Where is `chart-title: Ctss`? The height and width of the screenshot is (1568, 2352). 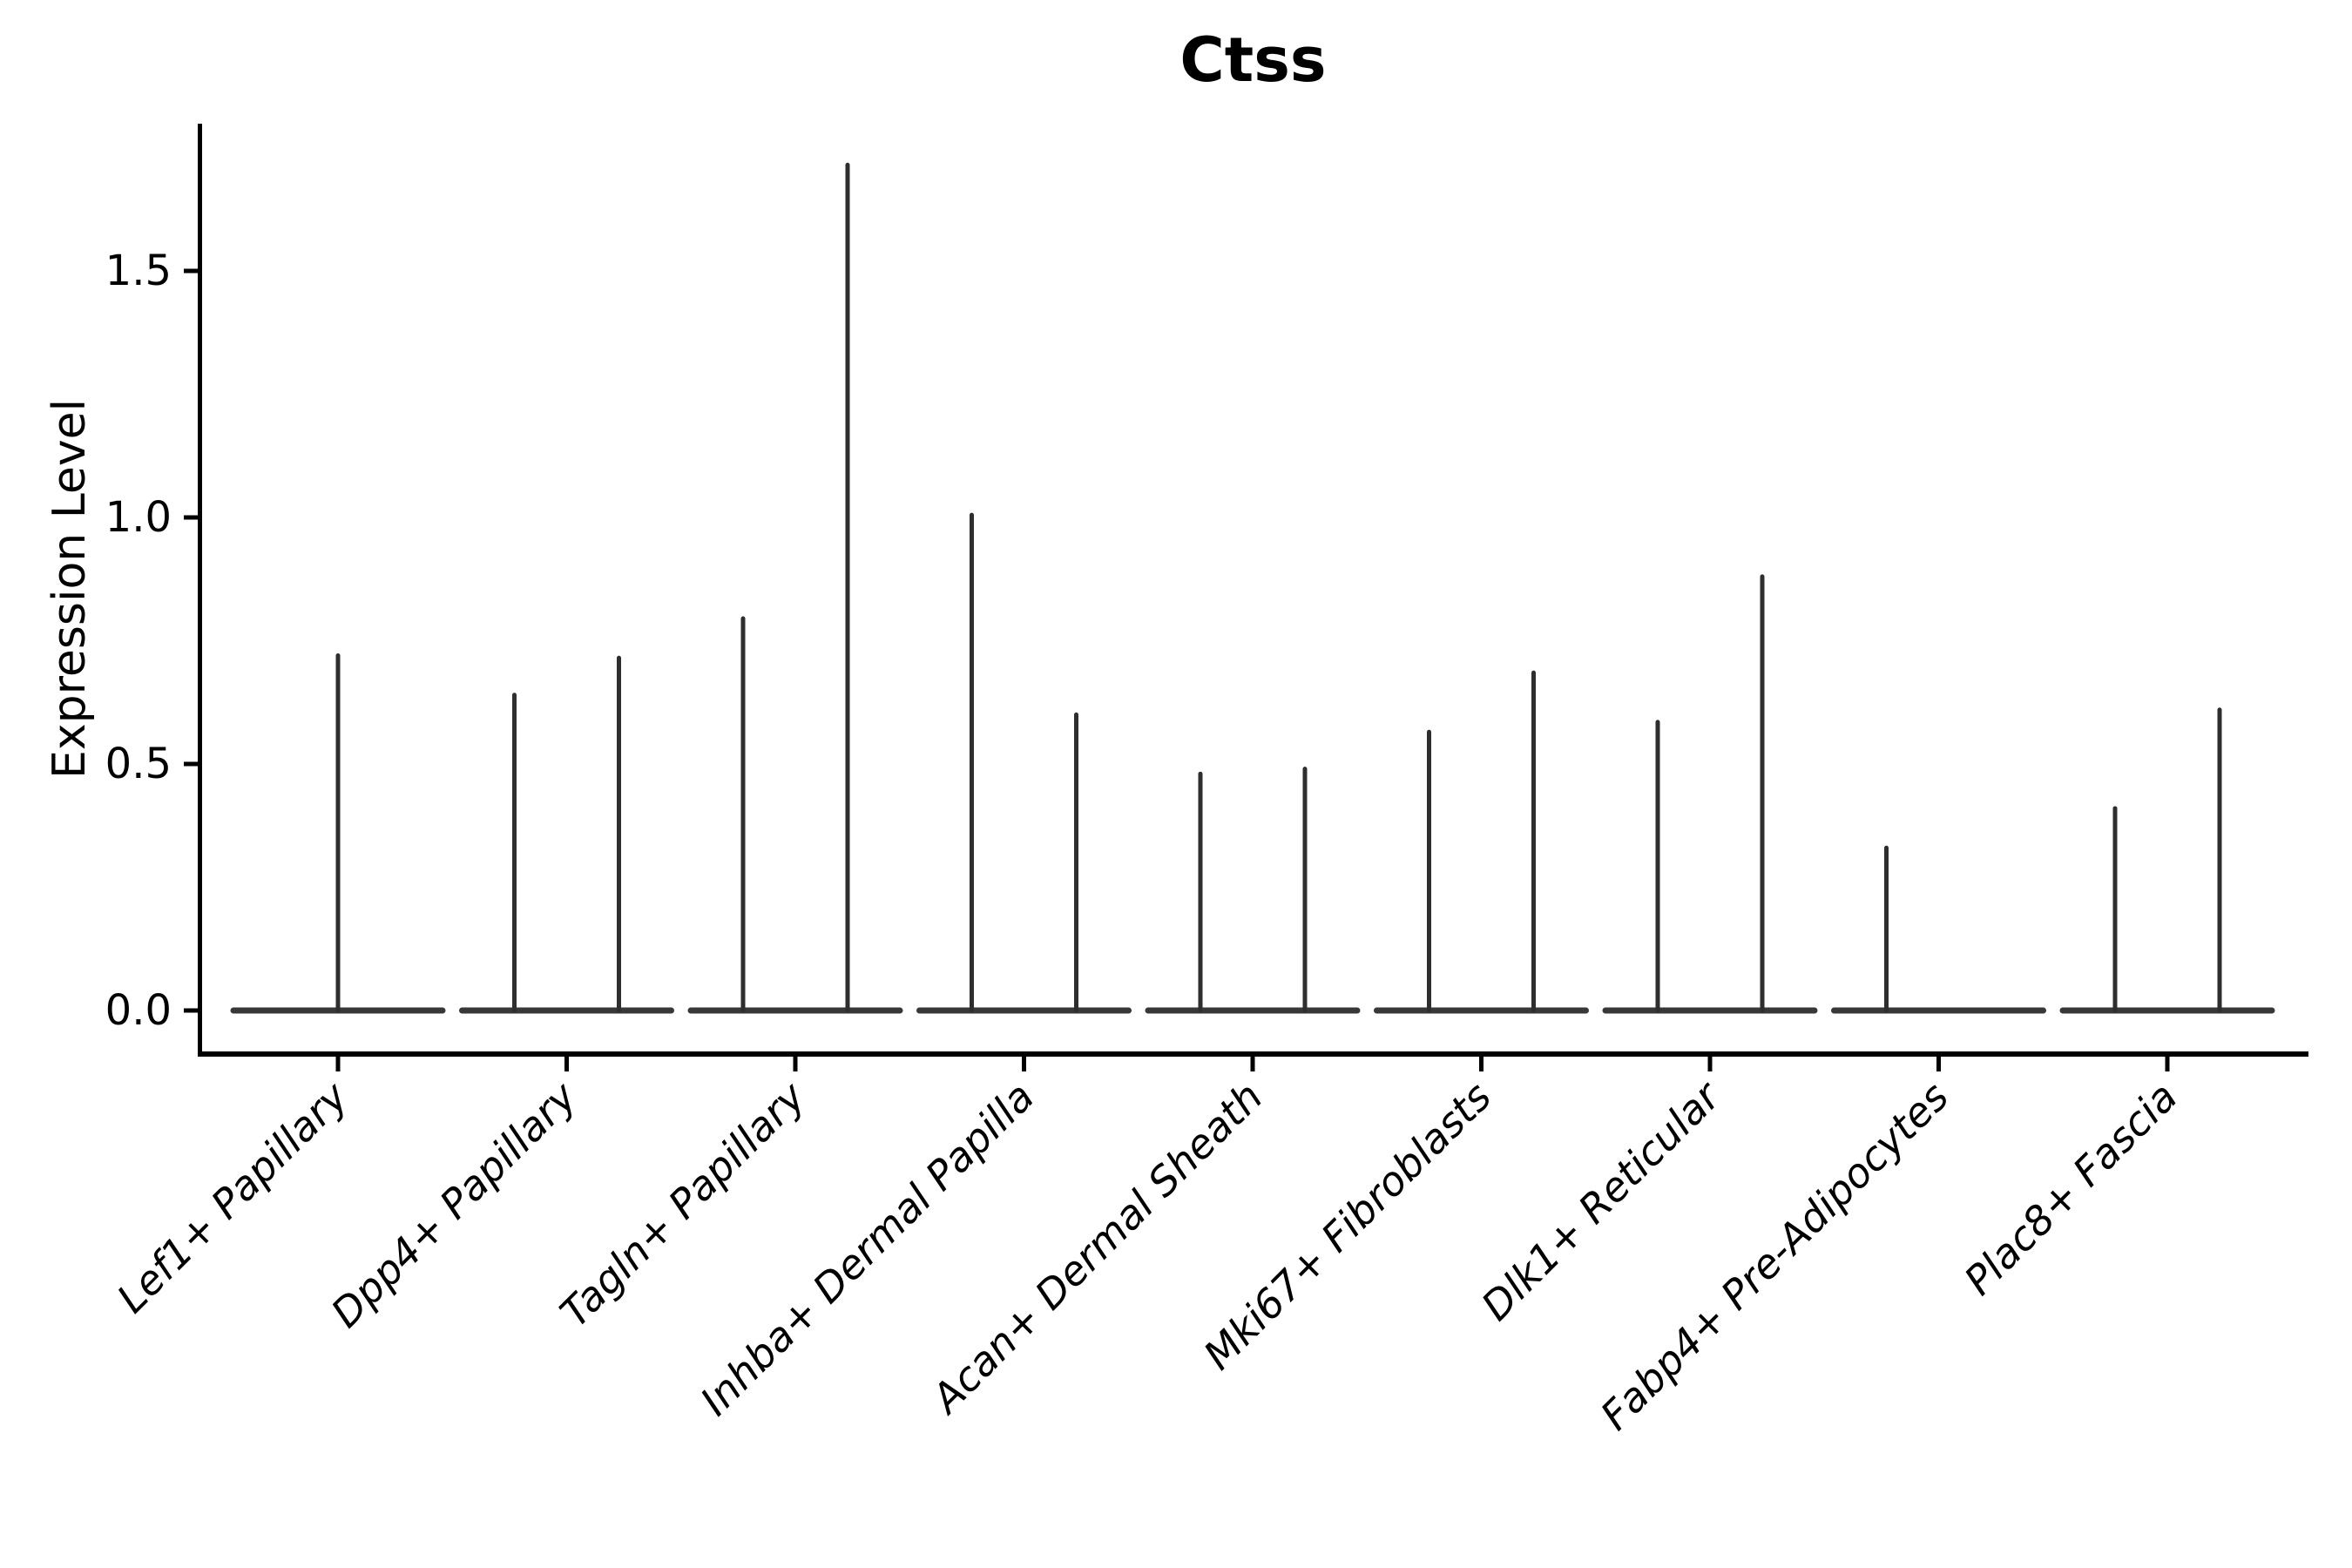
chart-title: Ctss is located at coordinates (1253, 60).